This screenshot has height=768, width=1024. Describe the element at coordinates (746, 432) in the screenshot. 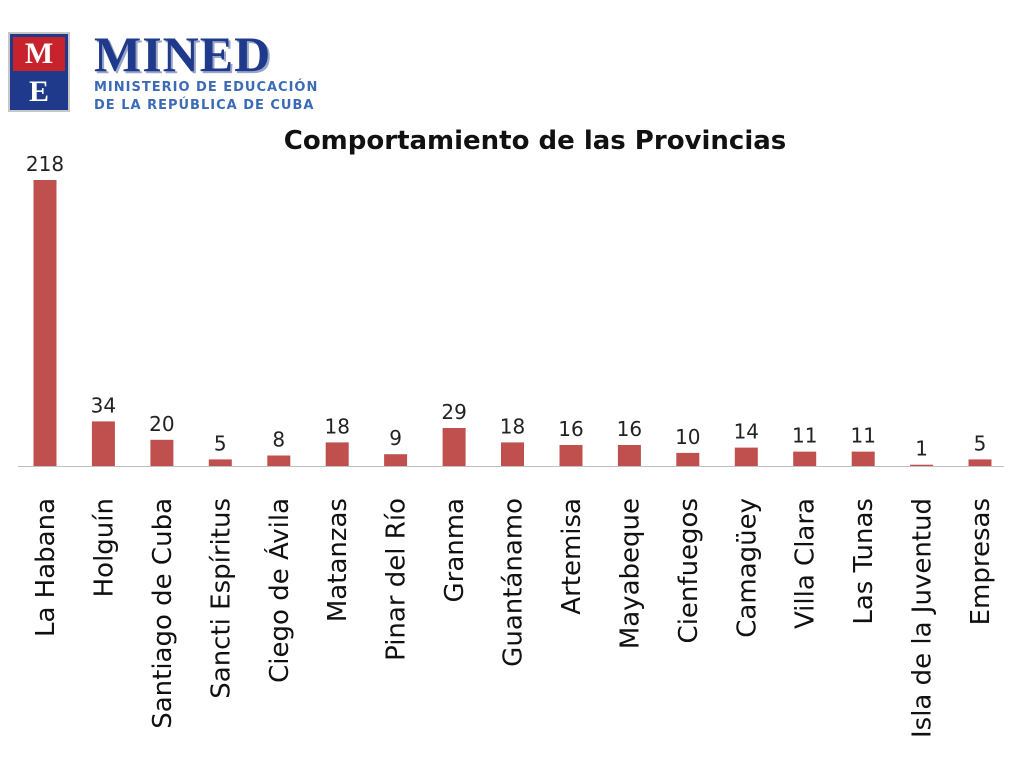

I see `data-label: 14` at that location.